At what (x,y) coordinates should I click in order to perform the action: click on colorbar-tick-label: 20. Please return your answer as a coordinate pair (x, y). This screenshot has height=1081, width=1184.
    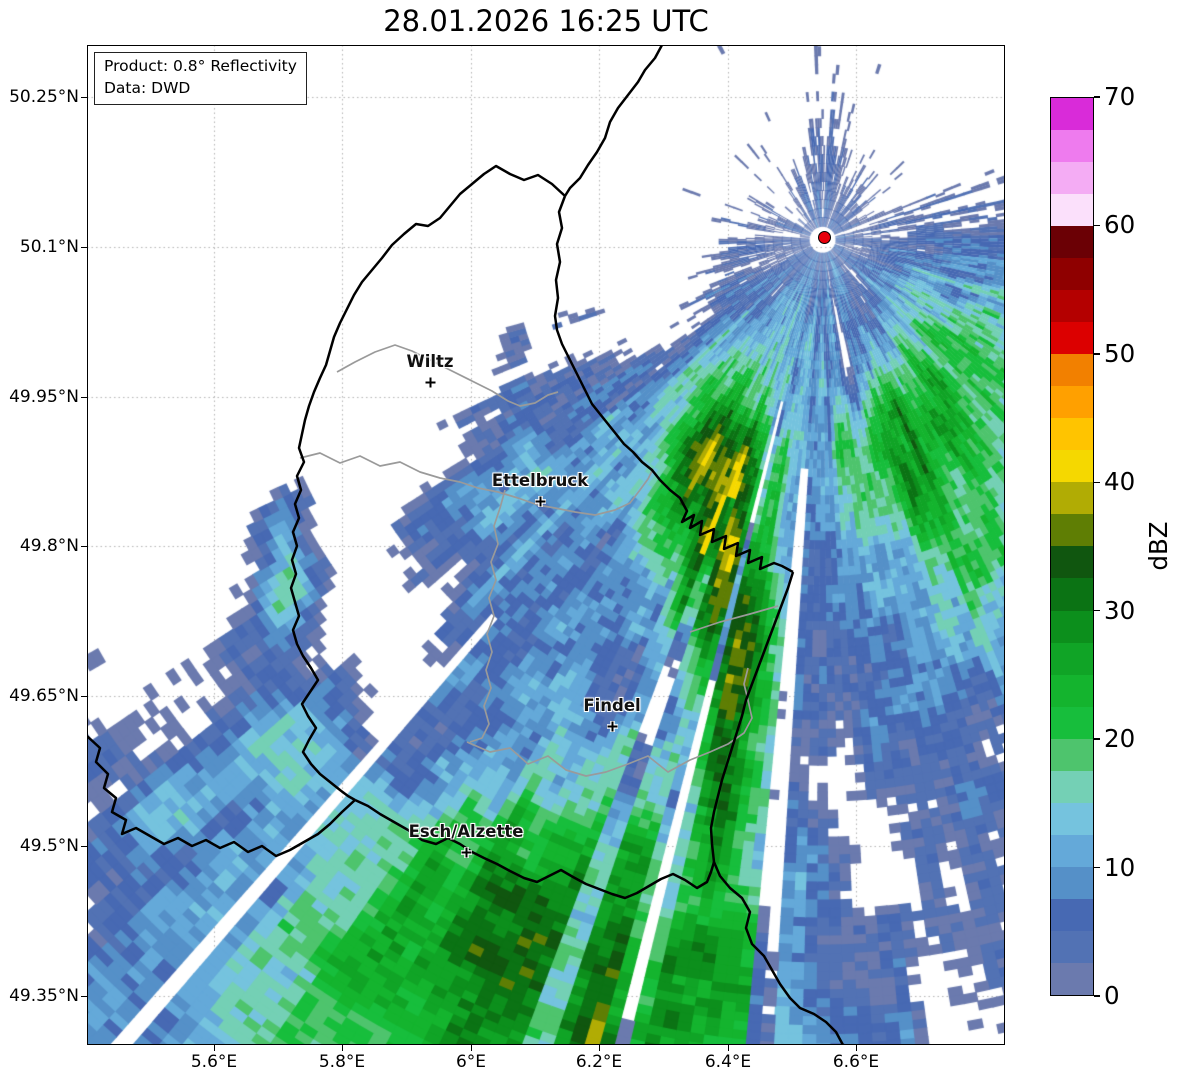
    Looking at the image, I should click on (1120, 739).